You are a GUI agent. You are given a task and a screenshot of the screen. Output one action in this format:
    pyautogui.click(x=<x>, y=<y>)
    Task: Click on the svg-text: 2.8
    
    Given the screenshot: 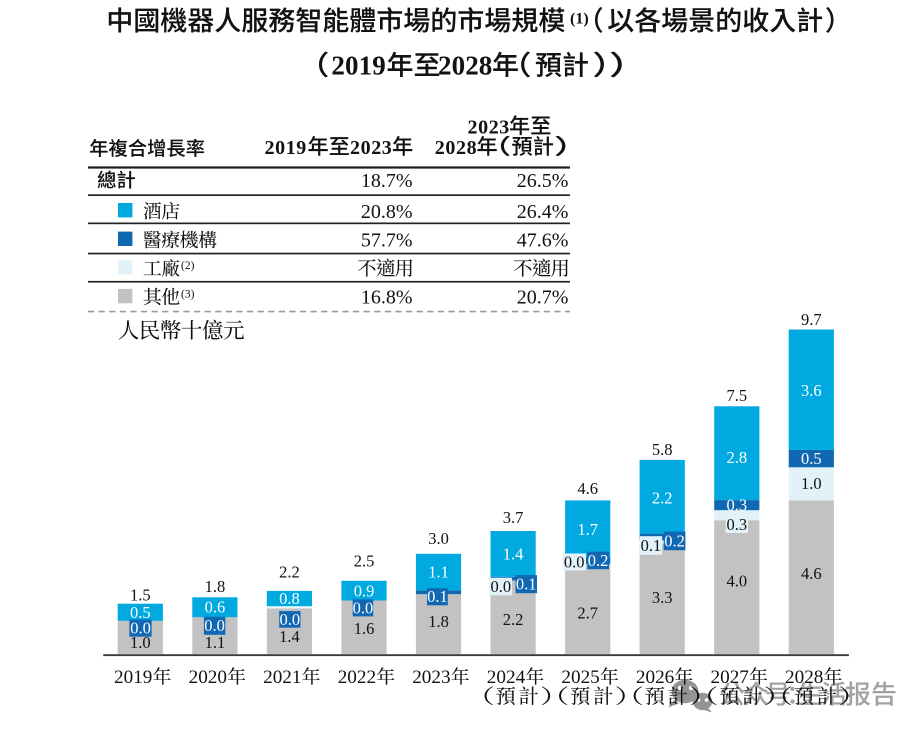 What is the action you would take?
    pyautogui.click(x=736, y=457)
    